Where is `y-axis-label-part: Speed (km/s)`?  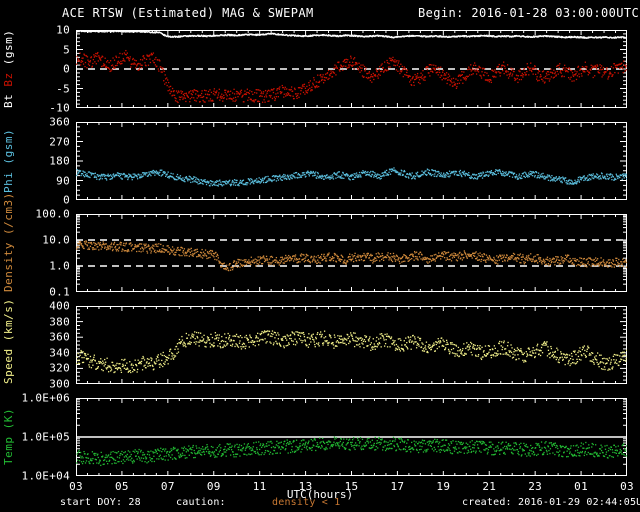
y-axis-label-part: Speed (km/s) is located at coordinates (8, 341).